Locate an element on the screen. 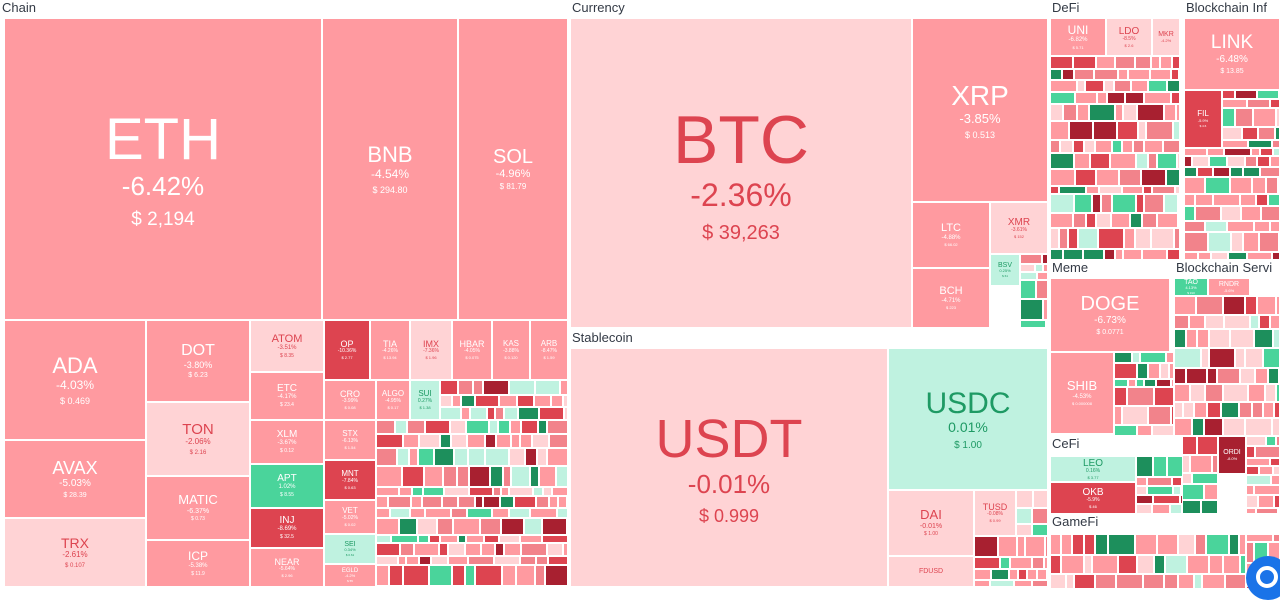 The width and height of the screenshot is (1280, 600). coin-tile-ltc: LTC -4.88% $ 66.02 is located at coordinates (951, 235).